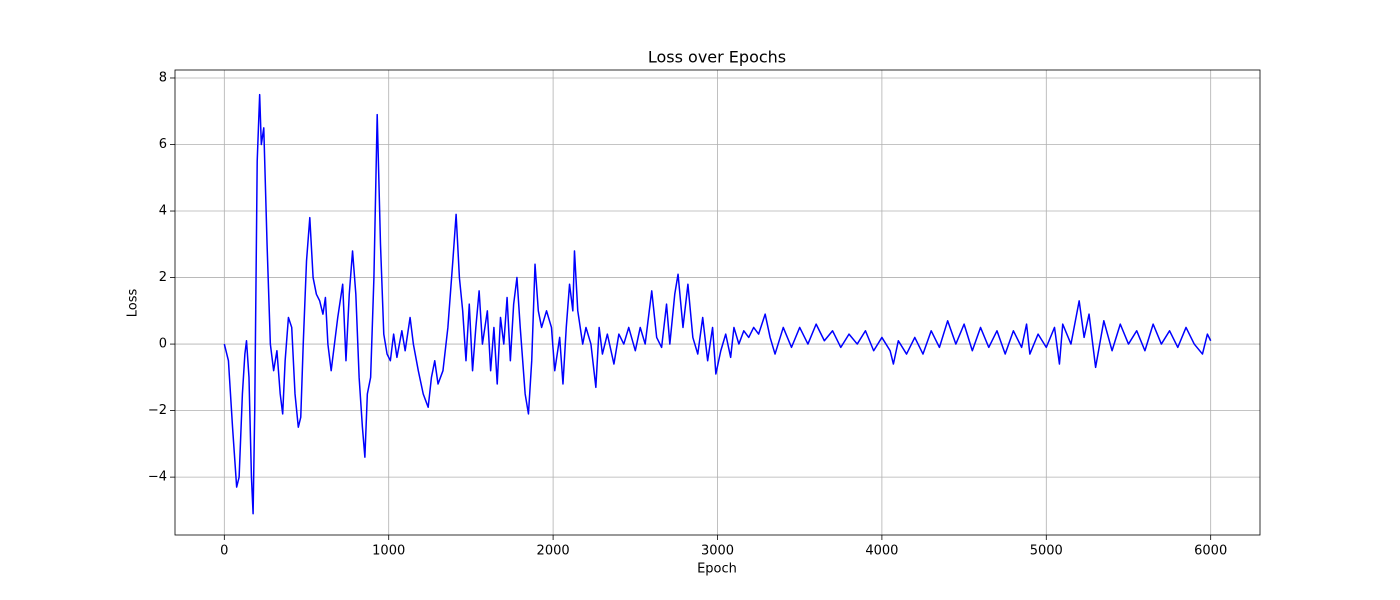  What do you see at coordinates (163, 344) in the screenshot?
I see `y-tick-label: 0` at bounding box center [163, 344].